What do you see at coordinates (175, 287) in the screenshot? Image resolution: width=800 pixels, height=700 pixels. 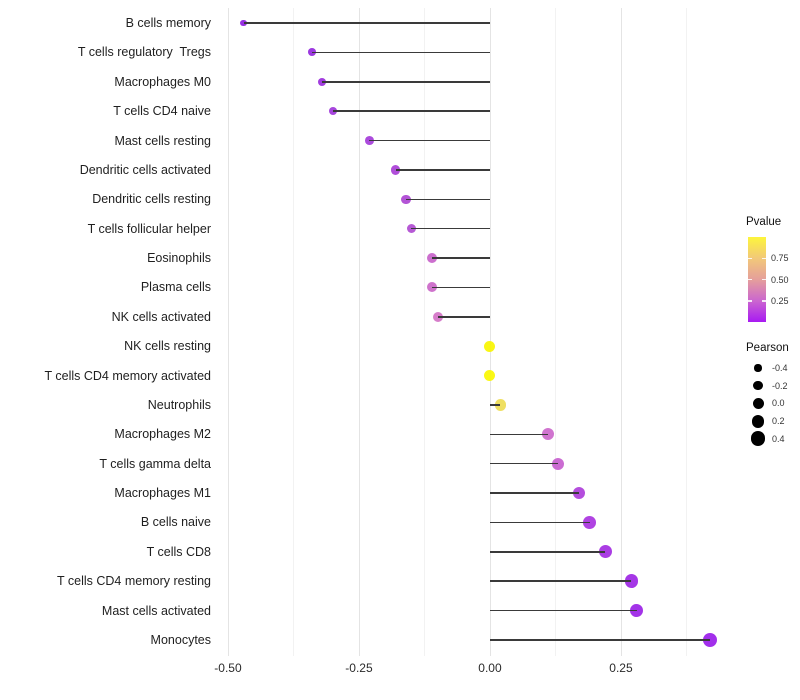 I see `y-axis-label: Plasma cells` at bounding box center [175, 287].